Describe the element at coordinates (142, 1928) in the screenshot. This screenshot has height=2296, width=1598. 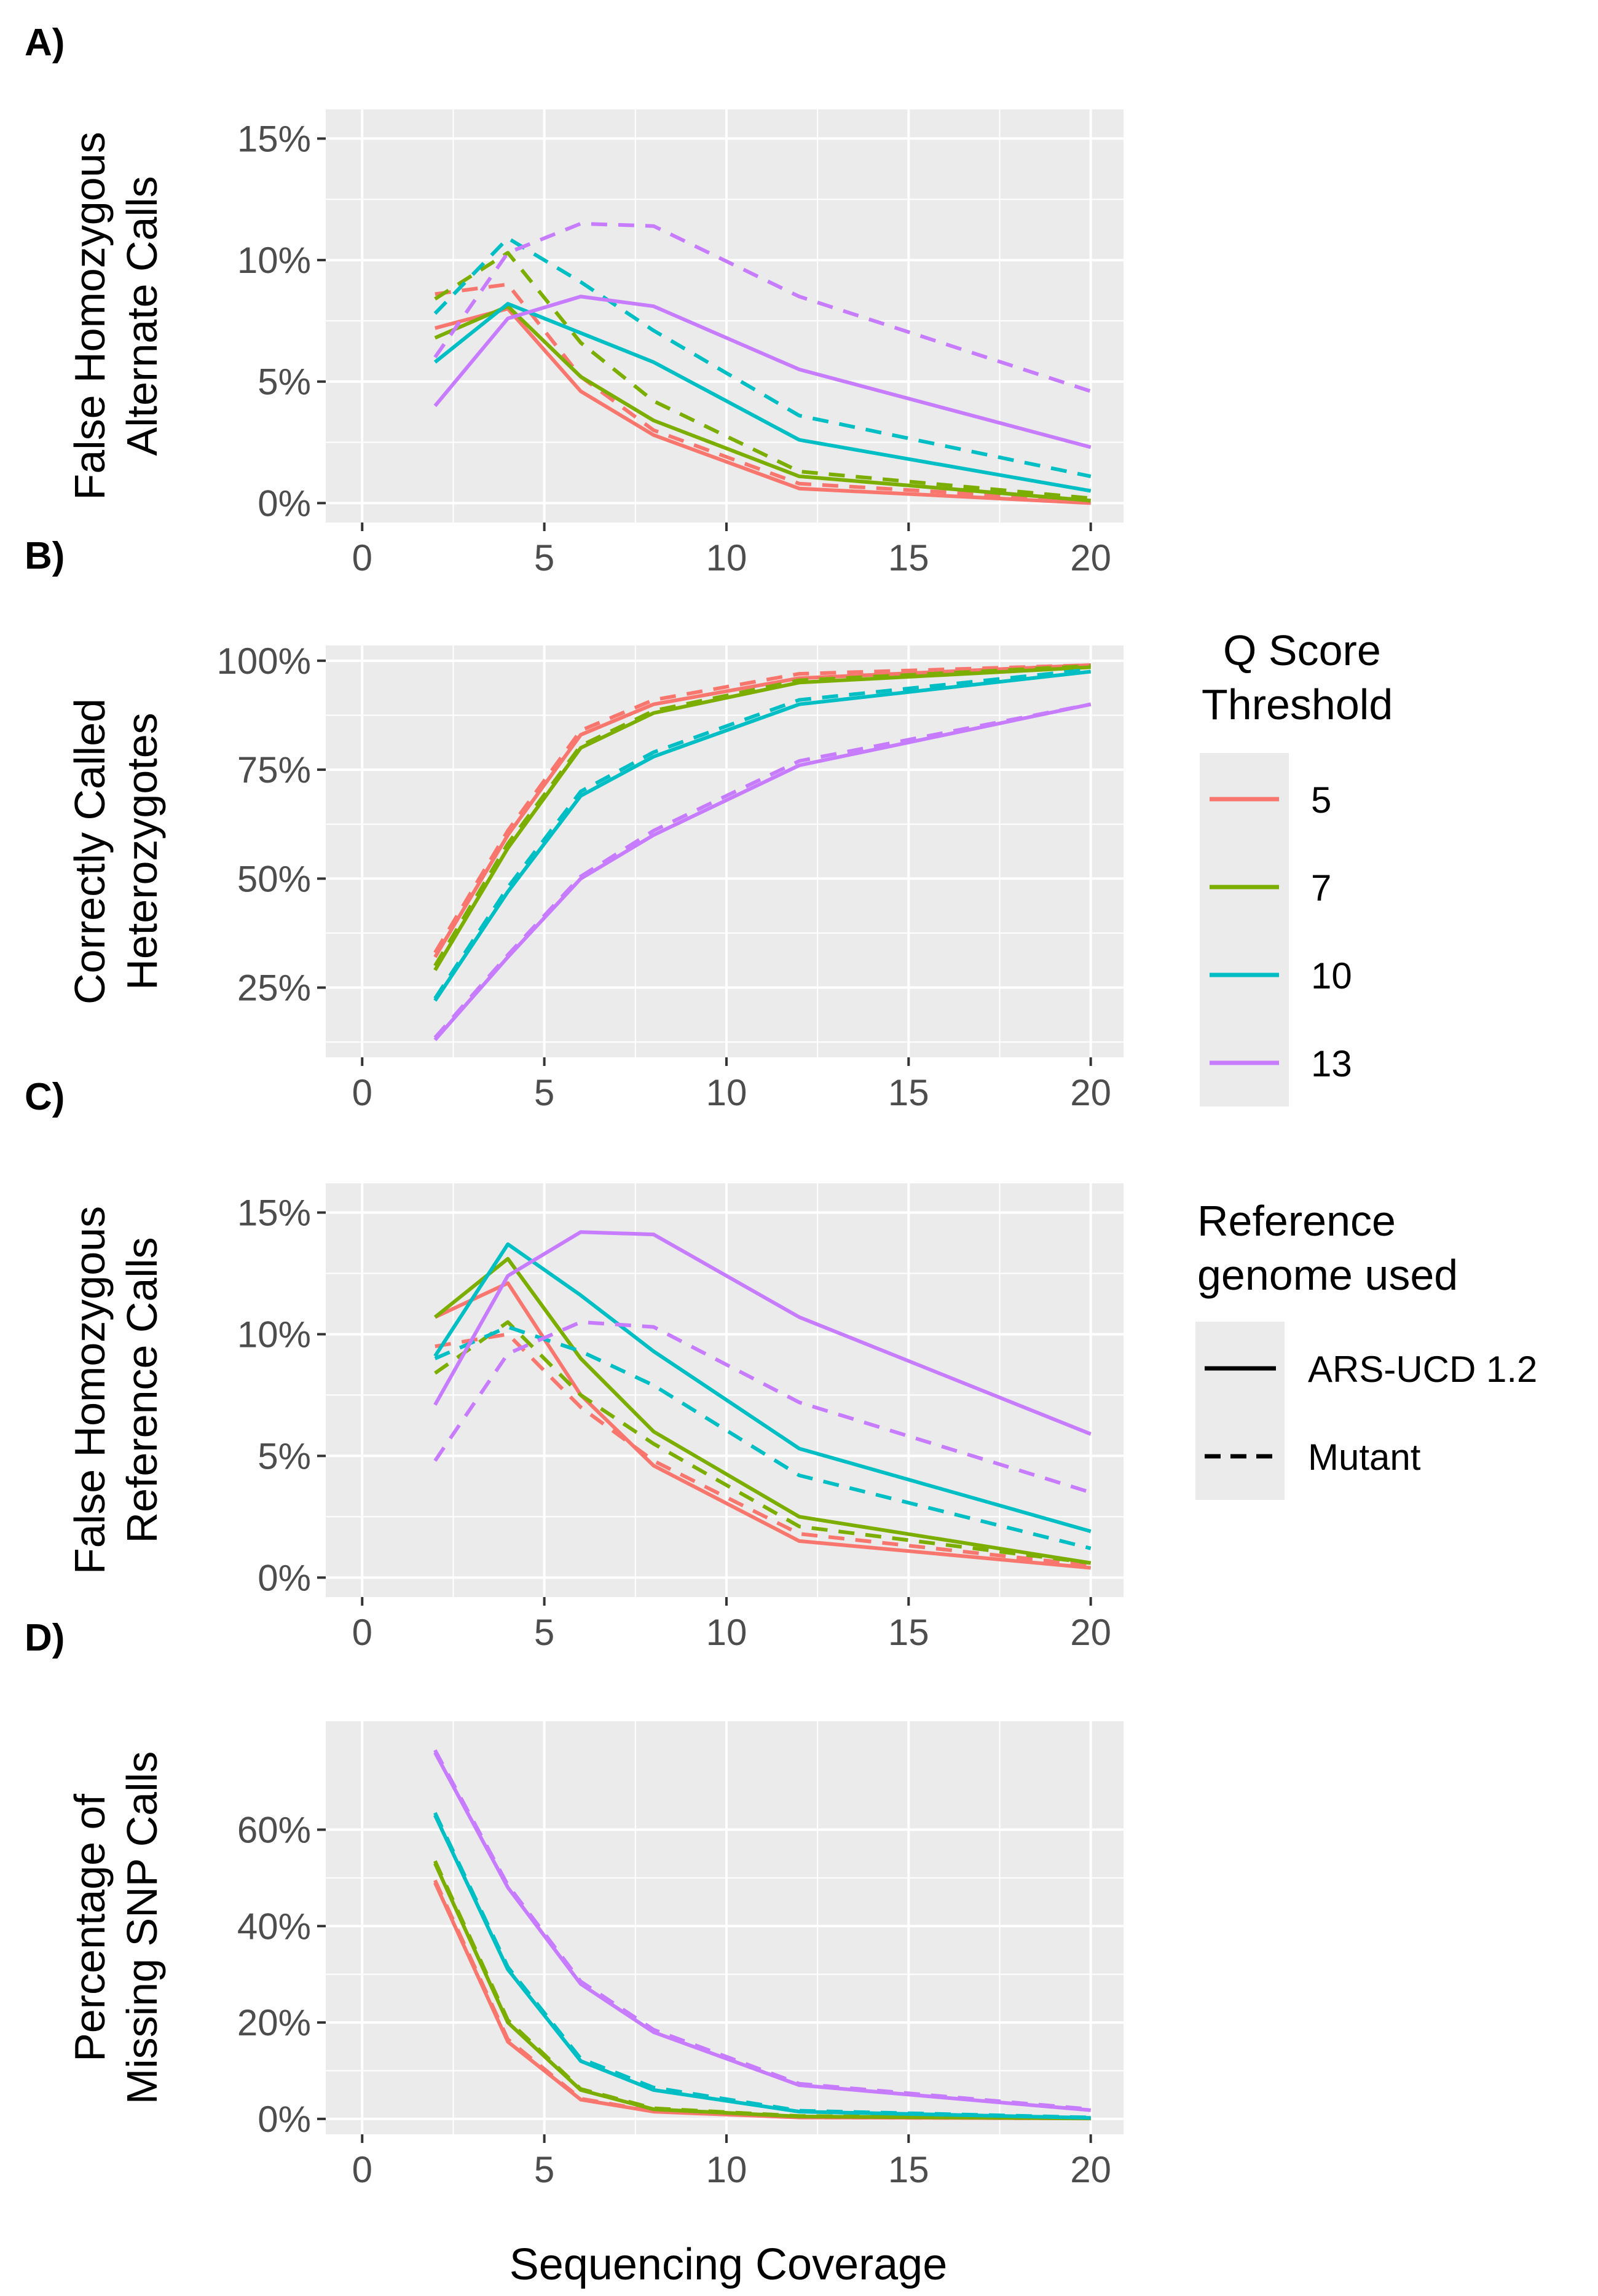
I see `y-axis-title-line2: Missing SNP Calls` at that location.